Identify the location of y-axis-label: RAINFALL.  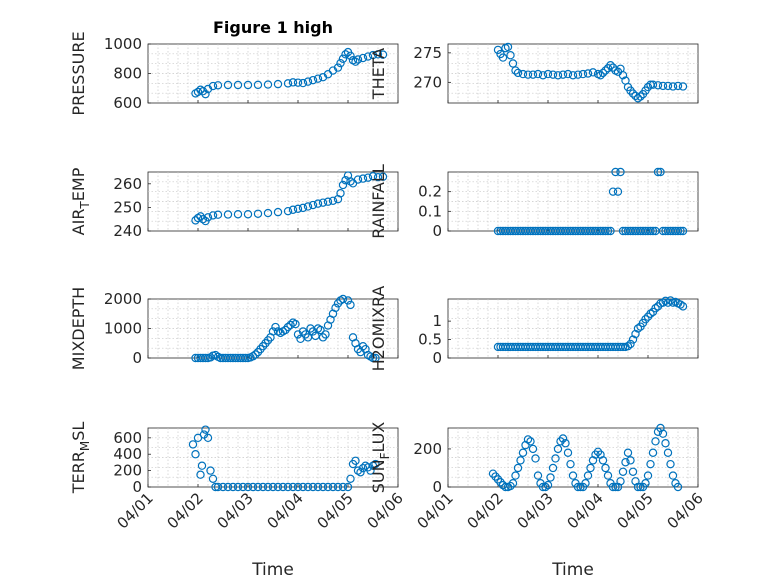
(378, 201).